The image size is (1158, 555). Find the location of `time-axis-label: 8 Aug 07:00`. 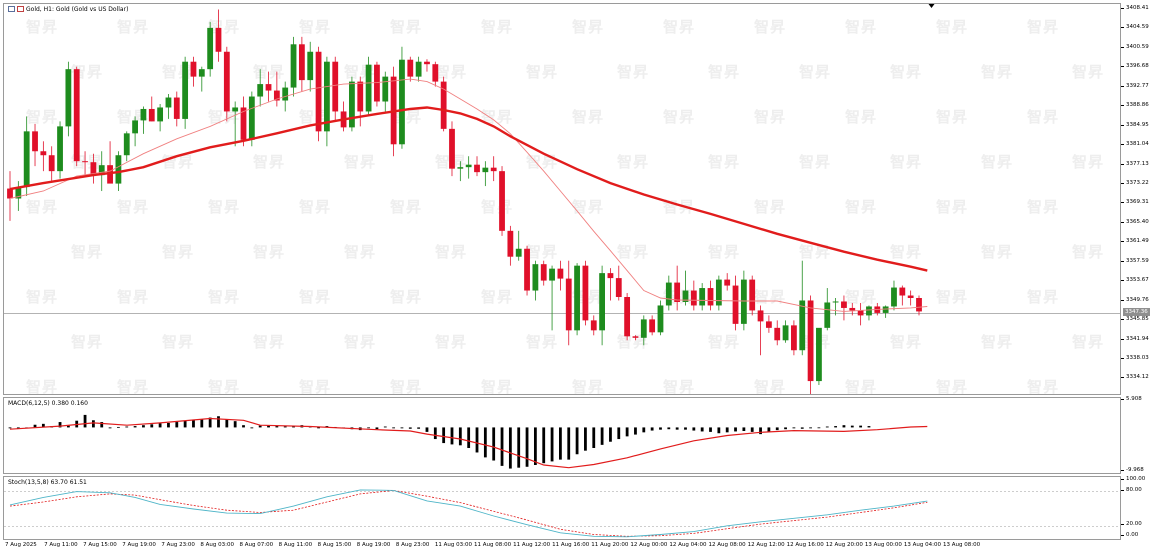

time-axis-label: 8 Aug 07:00 is located at coordinates (256, 545).